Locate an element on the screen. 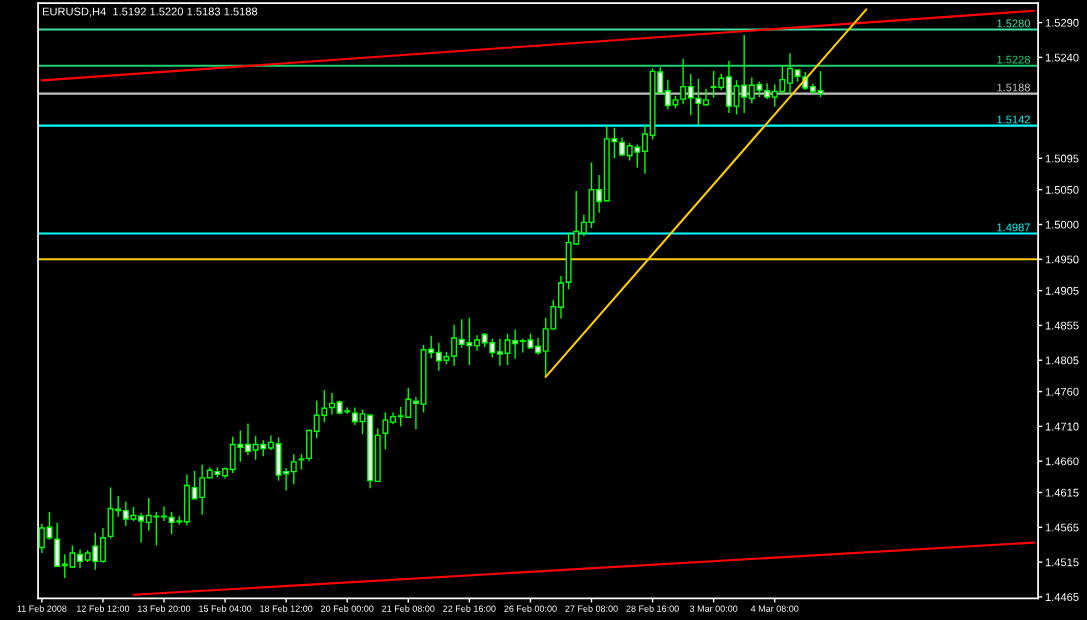  y-tick-label: 1.5095 is located at coordinates (1062, 158).